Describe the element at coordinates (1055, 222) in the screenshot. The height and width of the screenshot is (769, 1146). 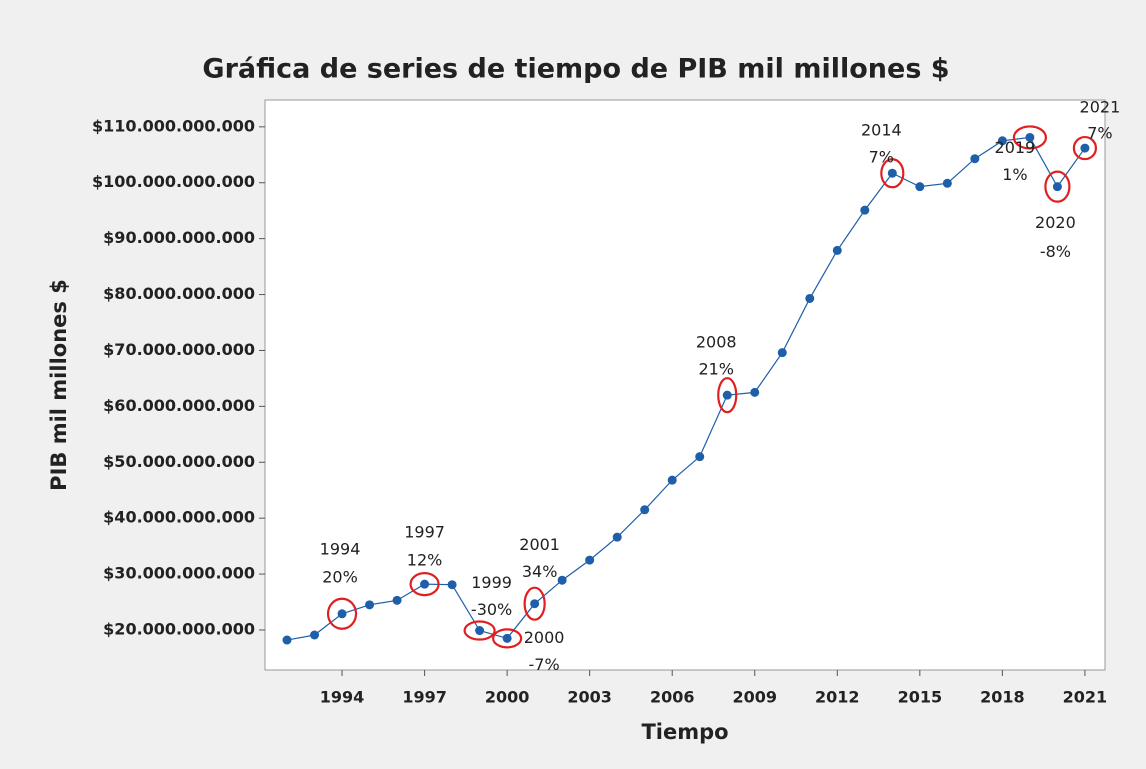
I see `annotation-year: 2020` at that location.